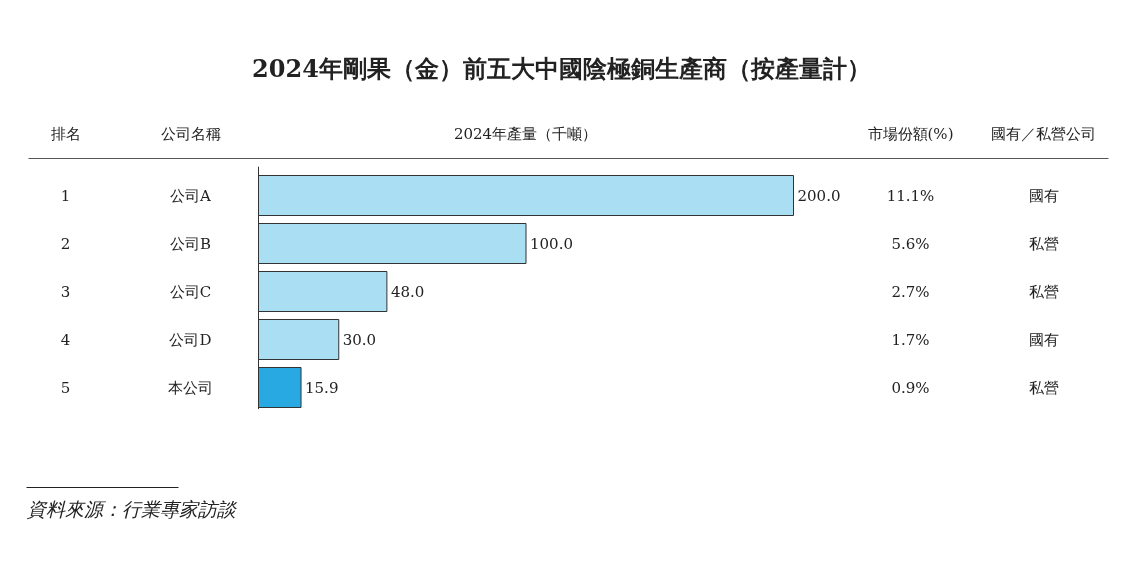  I want to click on y-tick-label: 公司C, so click(190, 291).